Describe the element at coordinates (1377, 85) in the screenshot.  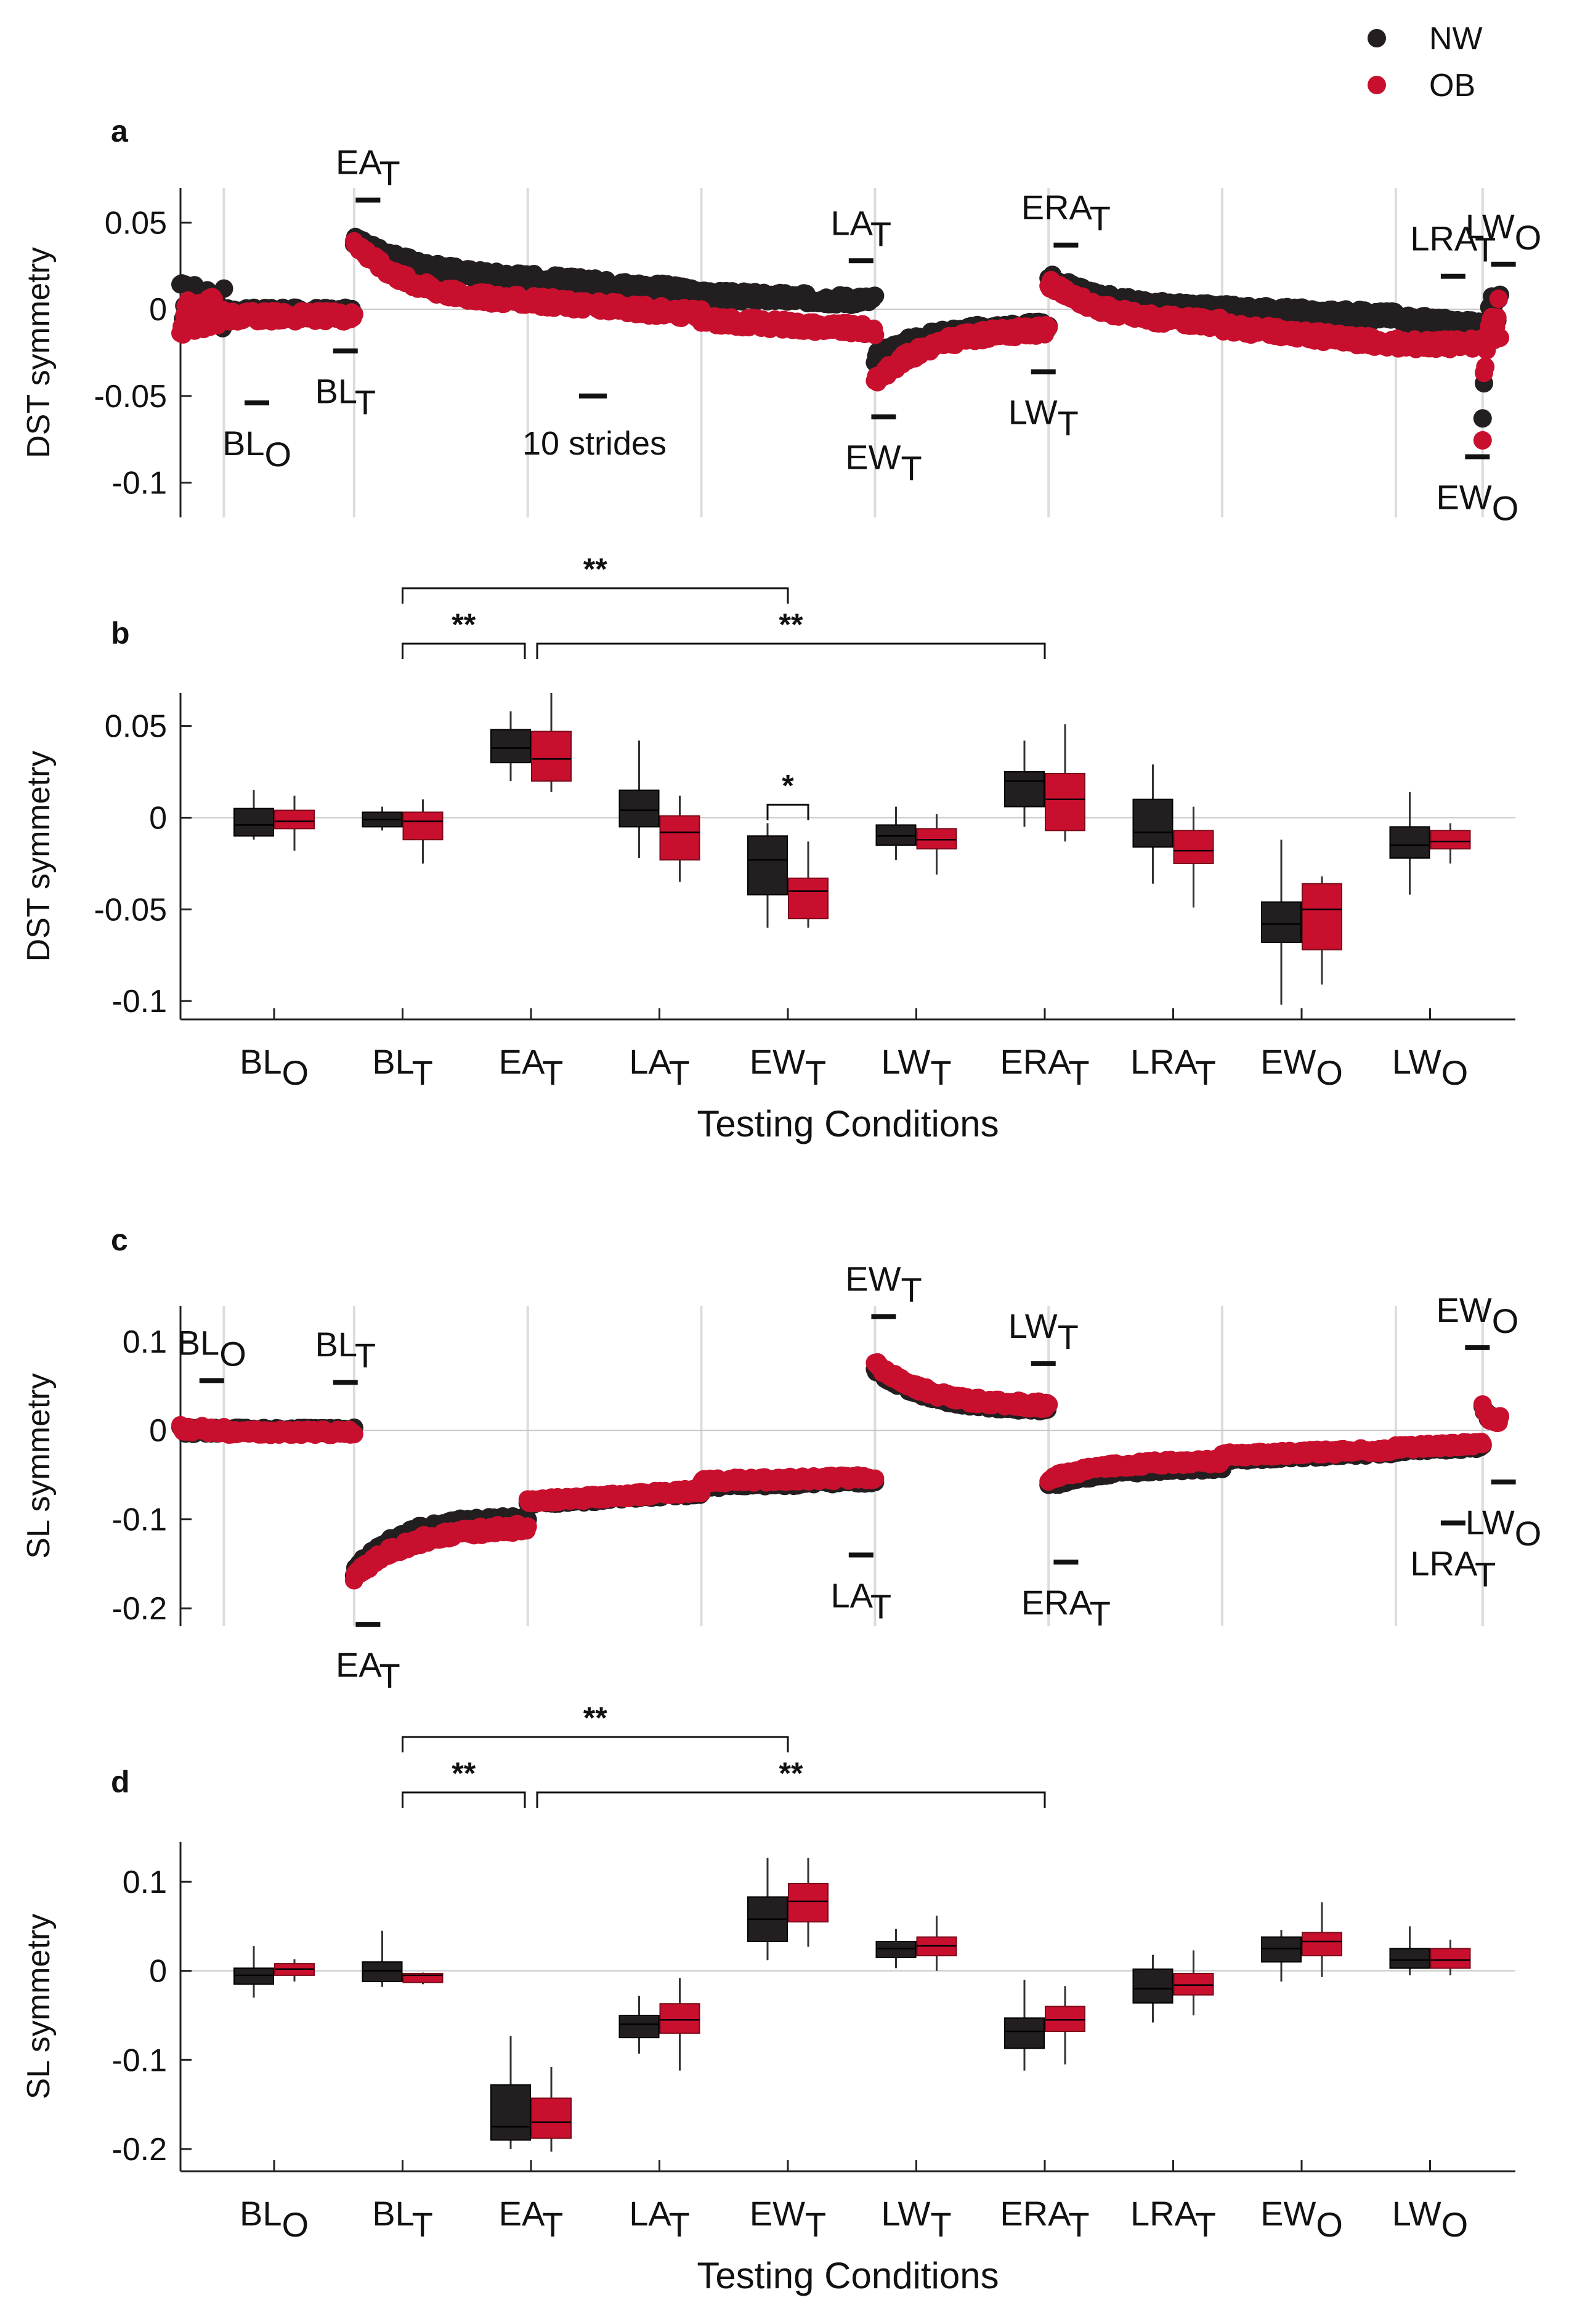
I see `legend-marker-ob` at that location.